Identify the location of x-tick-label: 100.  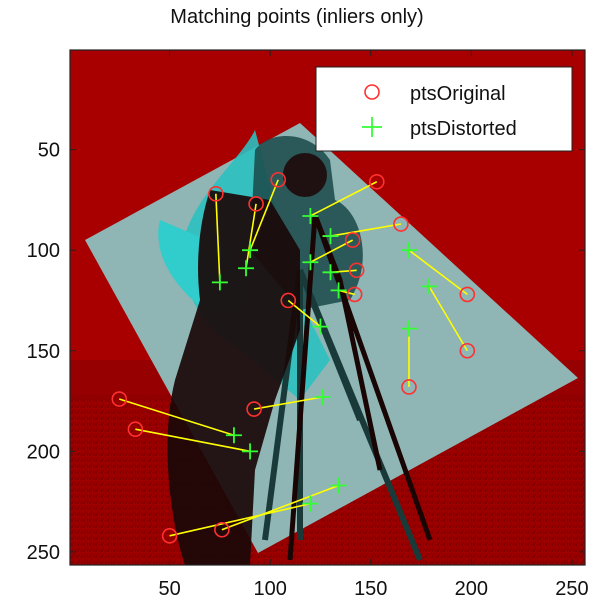
(269, 589).